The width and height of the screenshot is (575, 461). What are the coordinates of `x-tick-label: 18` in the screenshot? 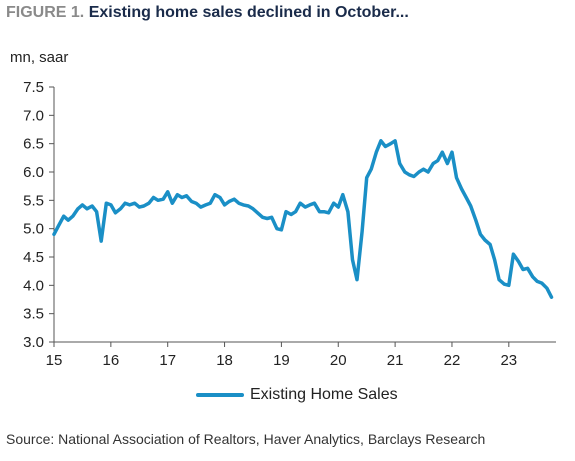 It's located at (224, 360).